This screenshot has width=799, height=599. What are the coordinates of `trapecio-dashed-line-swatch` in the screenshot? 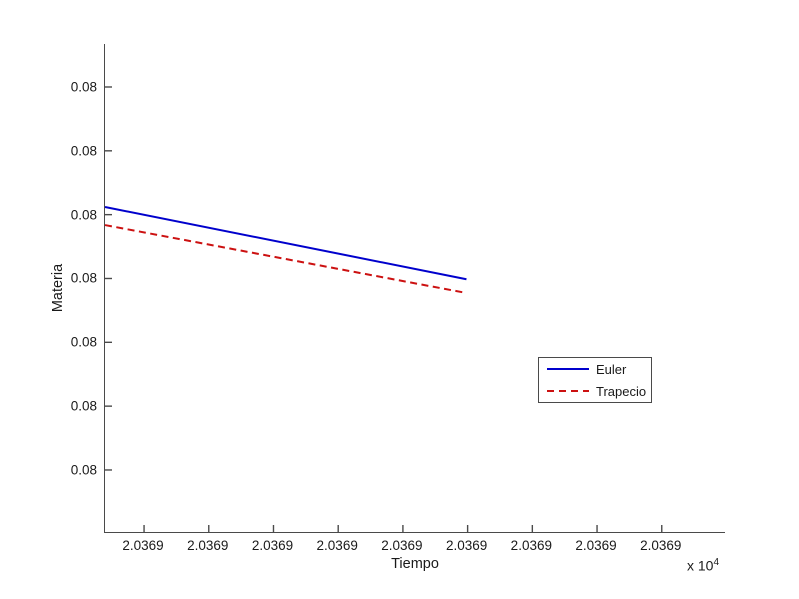 It's located at (568, 391).